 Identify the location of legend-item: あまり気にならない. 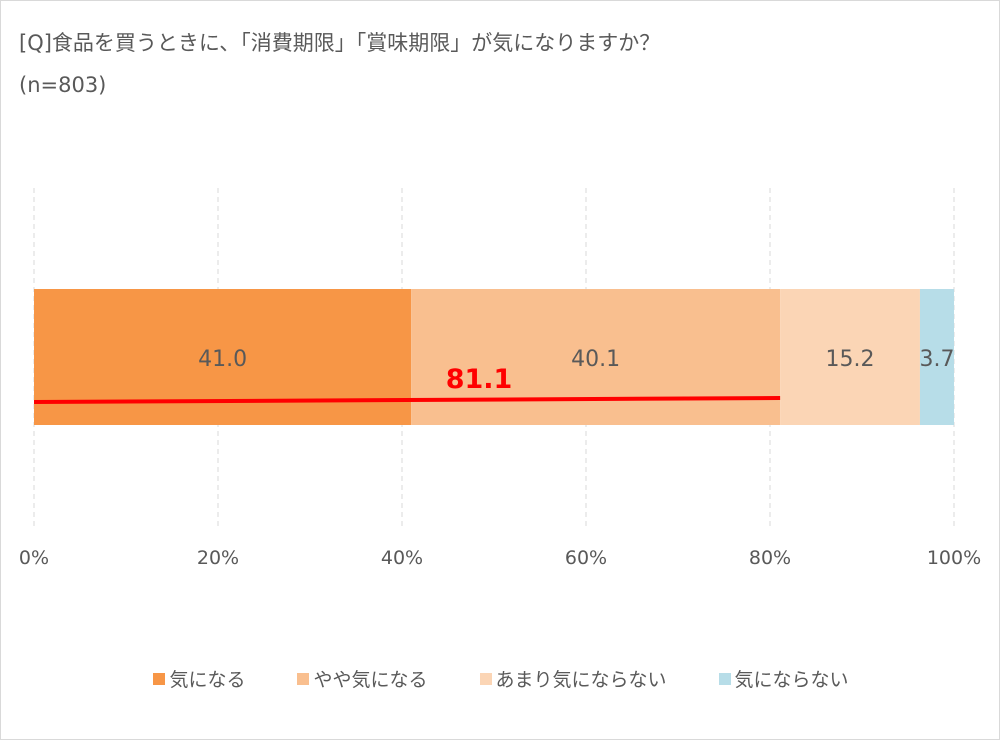
(573, 678).